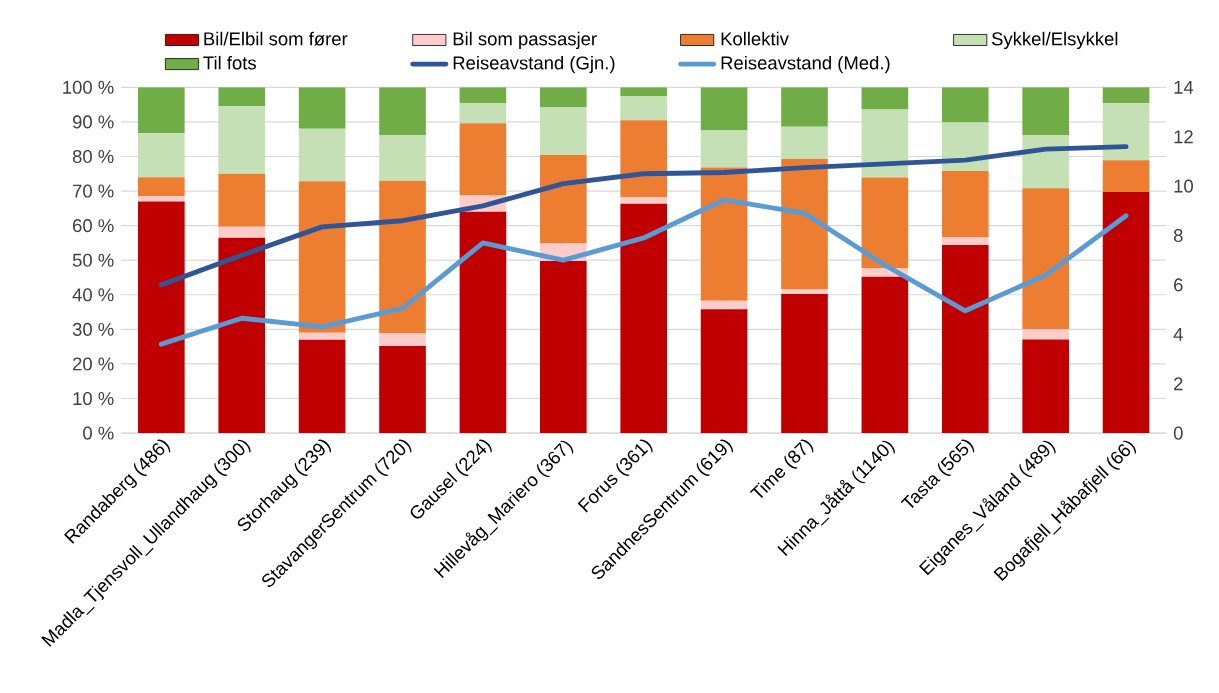  Describe the element at coordinates (534, 64) in the screenshot. I see `legend-label: Reiseavstand (Gjn.)` at that location.